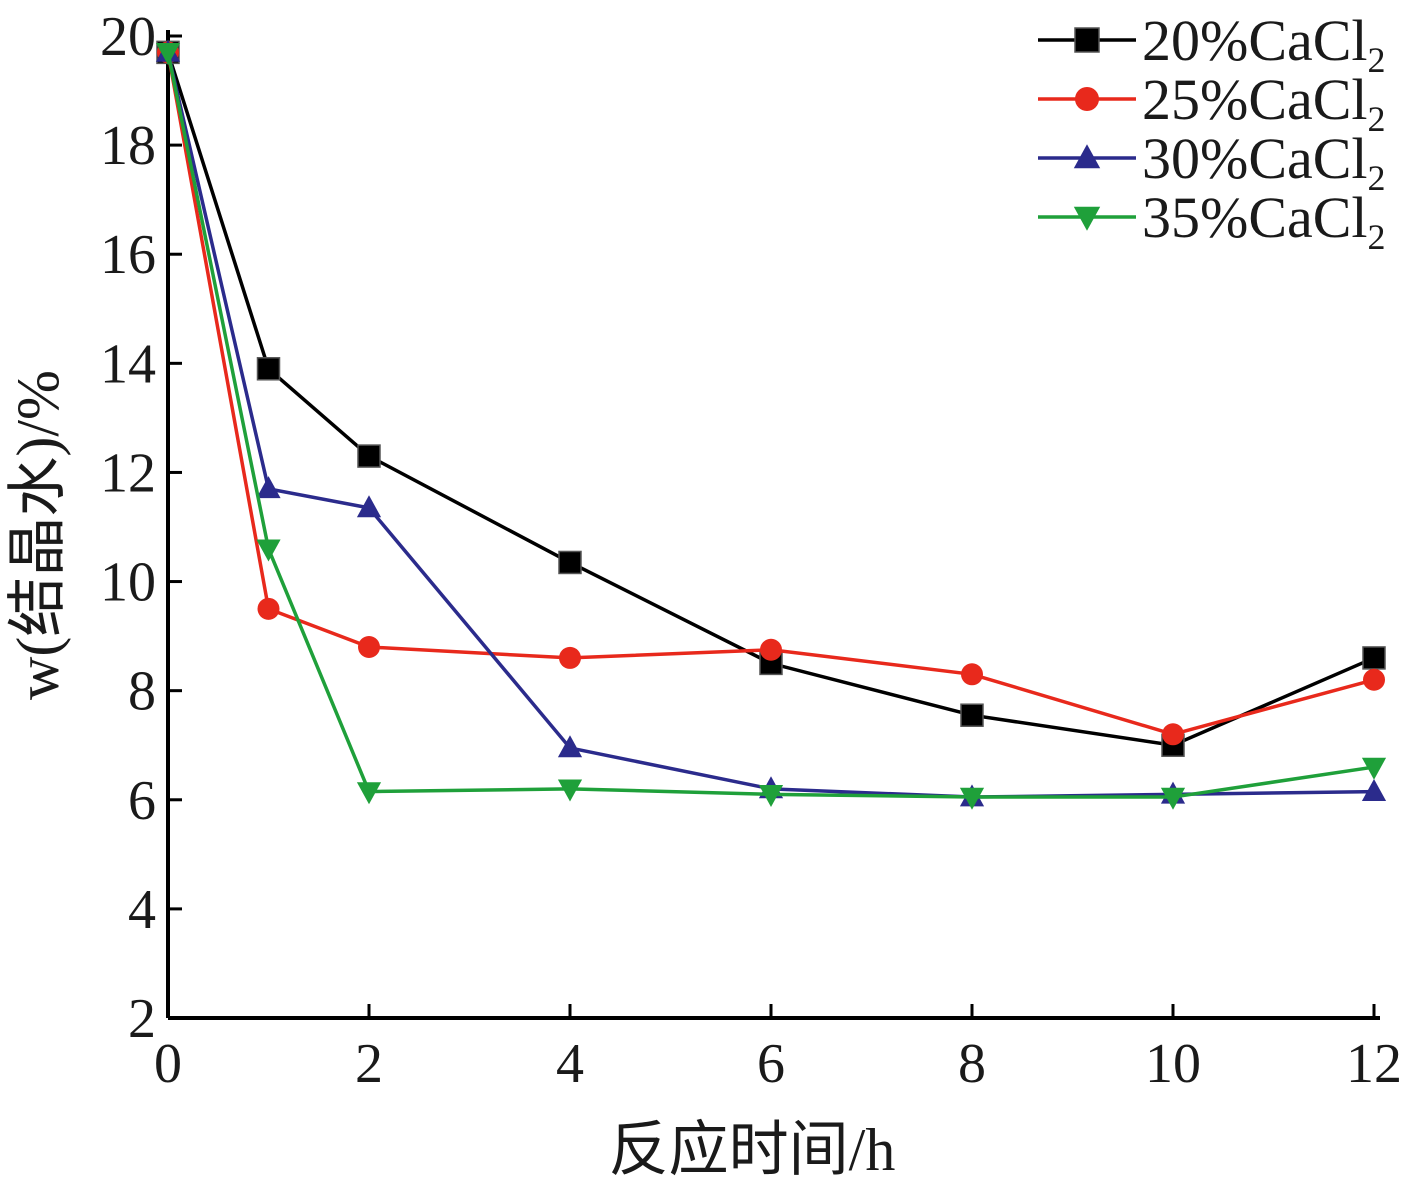 Image resolution: width=1417 pixels, height=1181 pixels. I want to click on y-tick-label: 14, so click(128, 364).